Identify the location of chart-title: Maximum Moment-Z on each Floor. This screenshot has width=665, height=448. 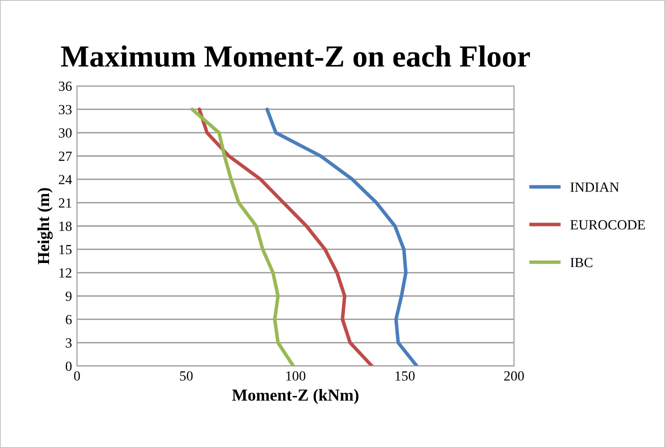
(295, 56).